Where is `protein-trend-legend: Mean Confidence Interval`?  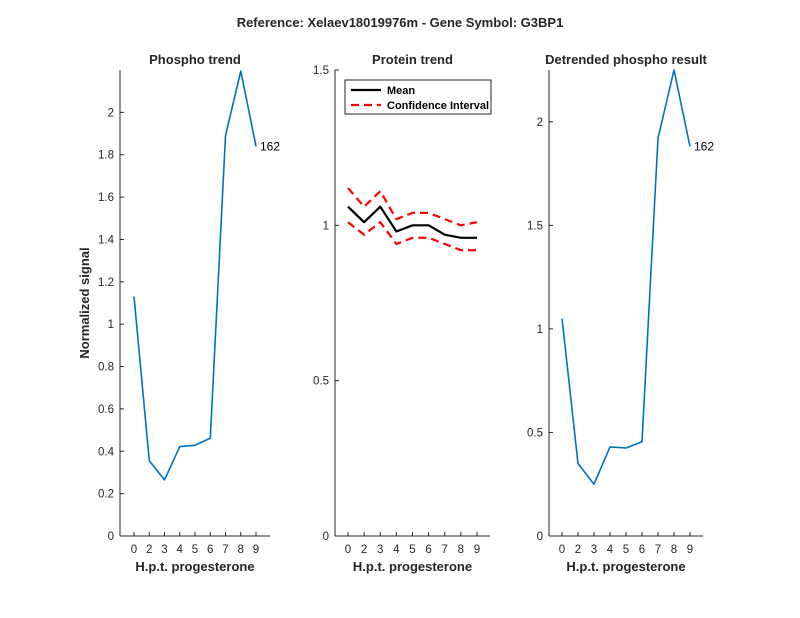 protein-trend-legend: Mean Confidence Interval is located at coordinates (418, 97).